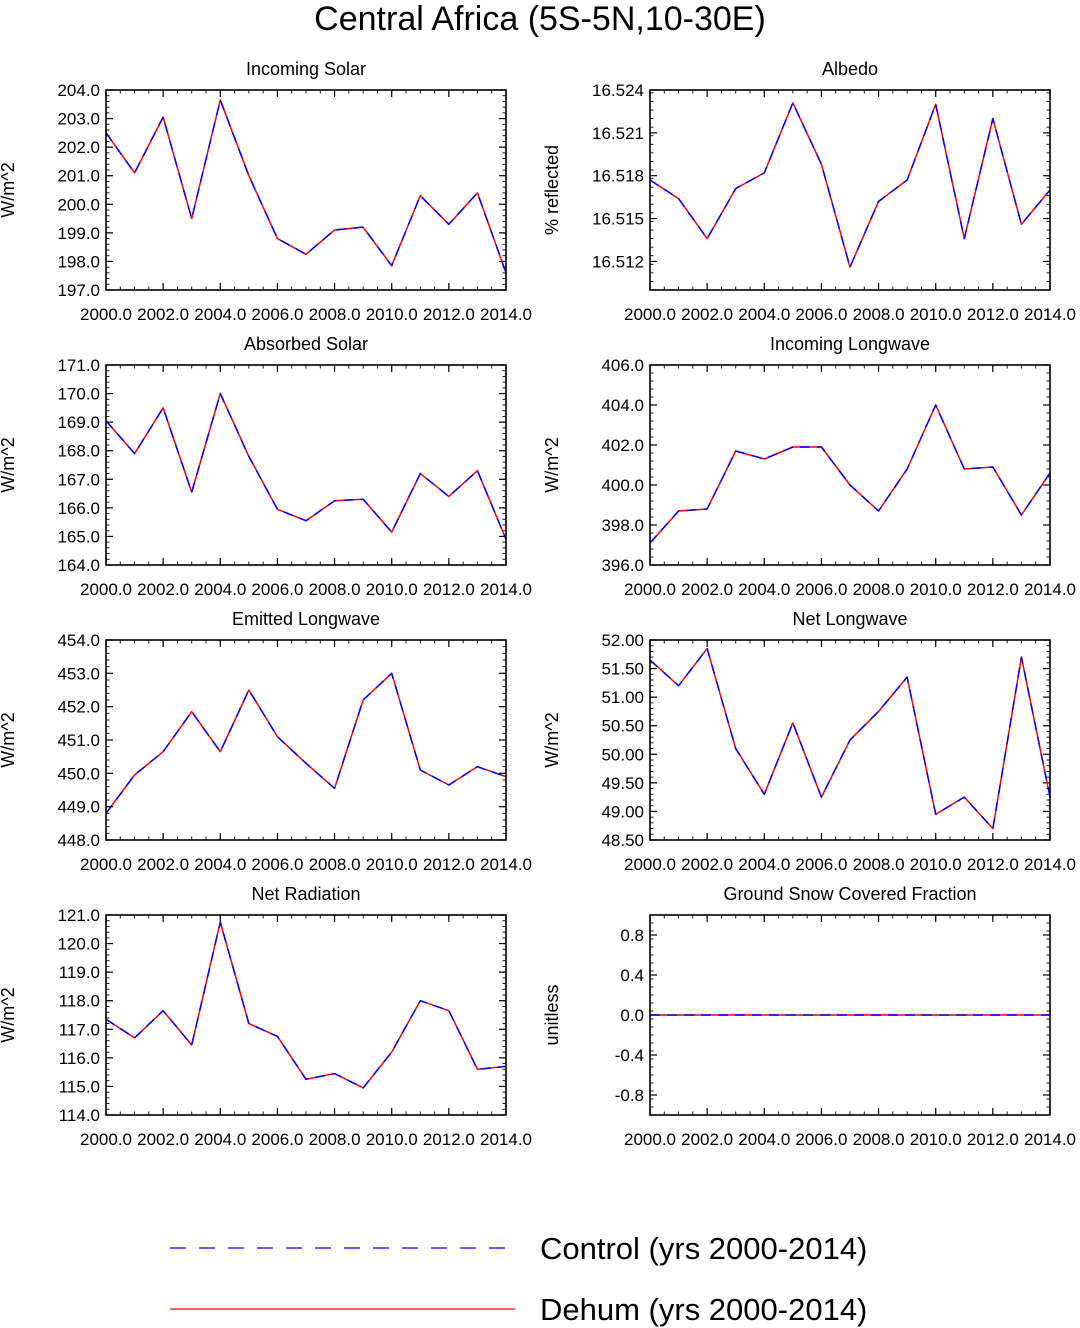 This screenshot has width=1080, height=1328. What do you see at coordinates (78, 673) in the screenshot?
I see `y-tick-label: 453.0` at bounding box center [78, 673].